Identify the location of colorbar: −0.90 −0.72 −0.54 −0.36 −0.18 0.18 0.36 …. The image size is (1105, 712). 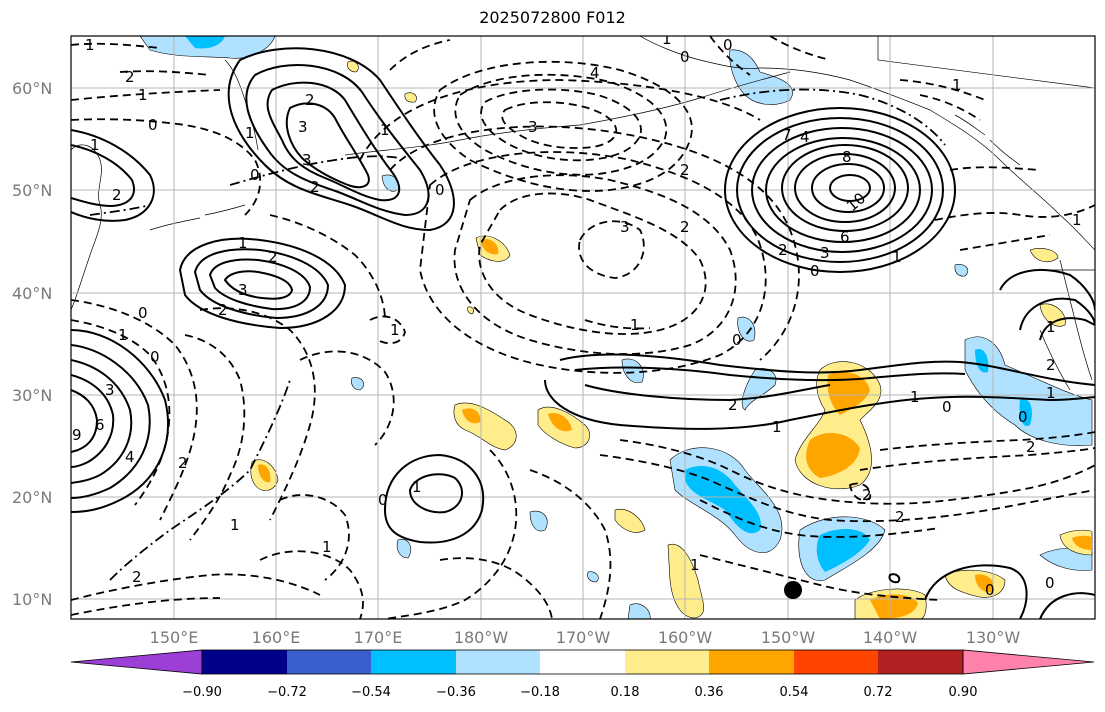
(582, 674).